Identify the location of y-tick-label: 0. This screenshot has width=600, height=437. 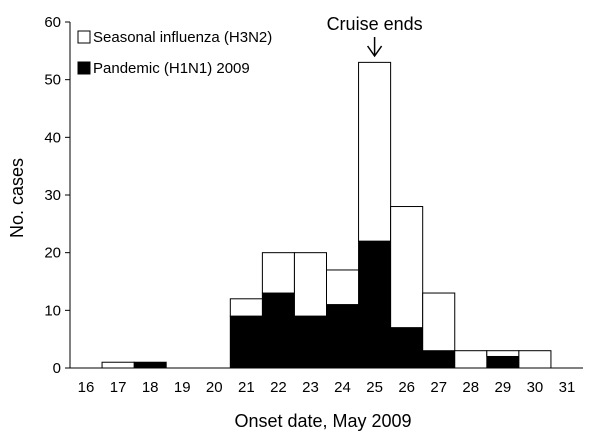
(57, 368).